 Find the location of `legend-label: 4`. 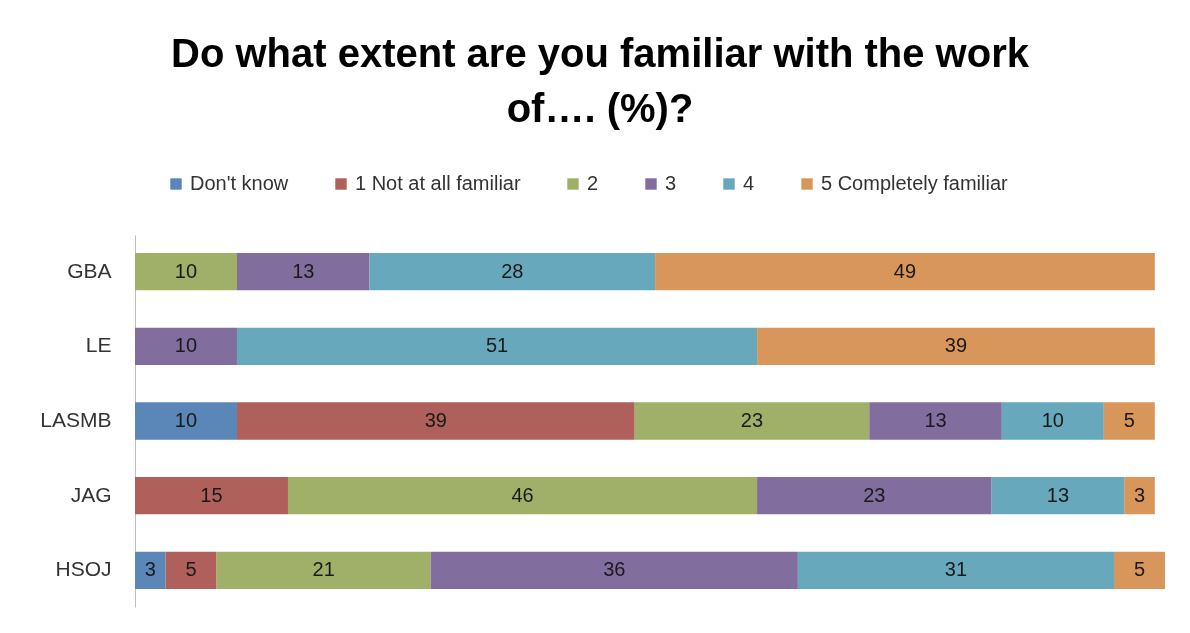

legend-label: 4 is located at coordinates (749, 183).